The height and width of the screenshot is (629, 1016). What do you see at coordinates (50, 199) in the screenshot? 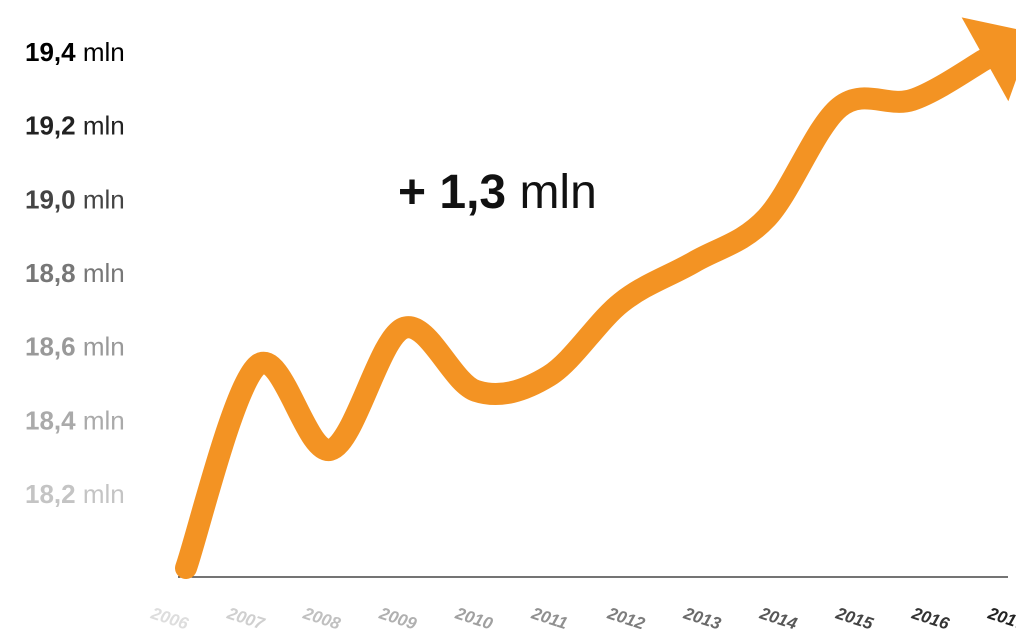
I see `y-tick-number: 19,0` at bounding box center [50, 199].